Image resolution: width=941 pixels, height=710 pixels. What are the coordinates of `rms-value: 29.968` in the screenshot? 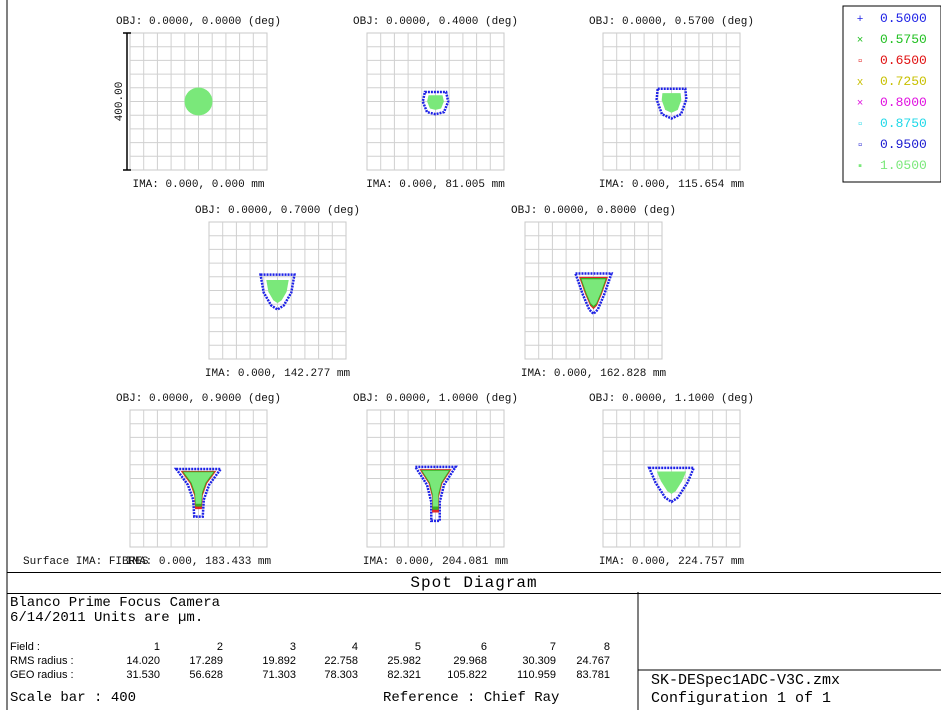 It's located at (470, 661).